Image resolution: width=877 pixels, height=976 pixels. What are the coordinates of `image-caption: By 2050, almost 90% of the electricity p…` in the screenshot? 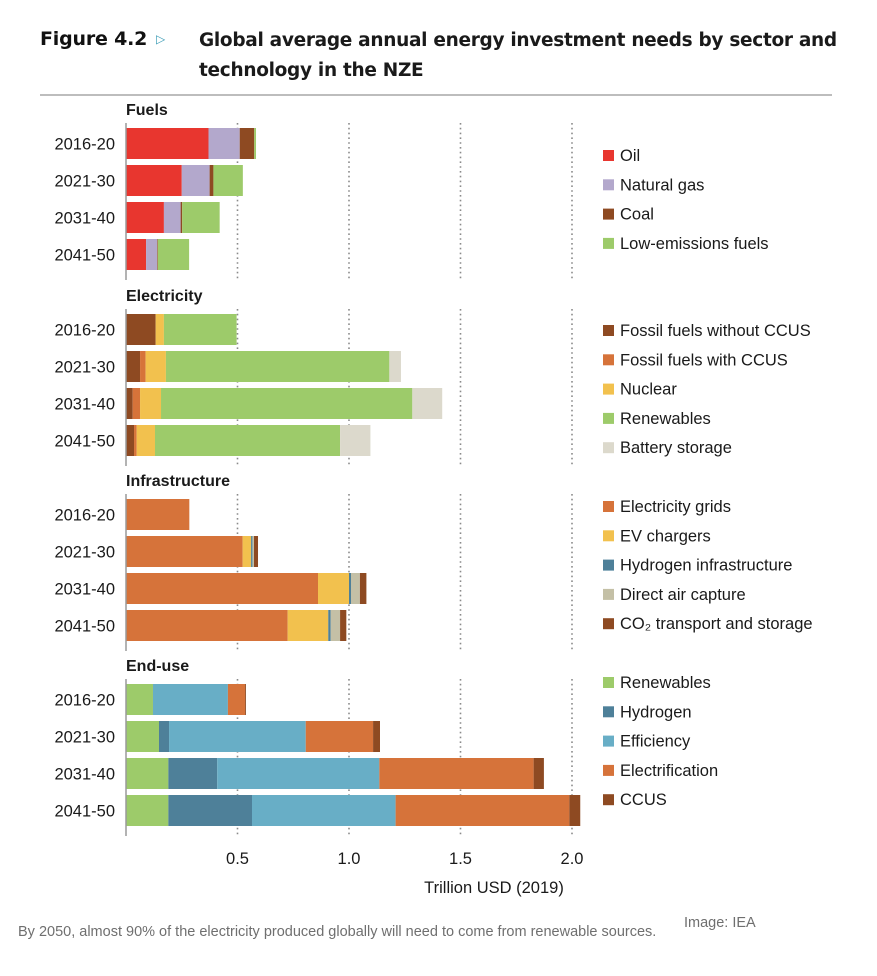 It's located at (337, 932).